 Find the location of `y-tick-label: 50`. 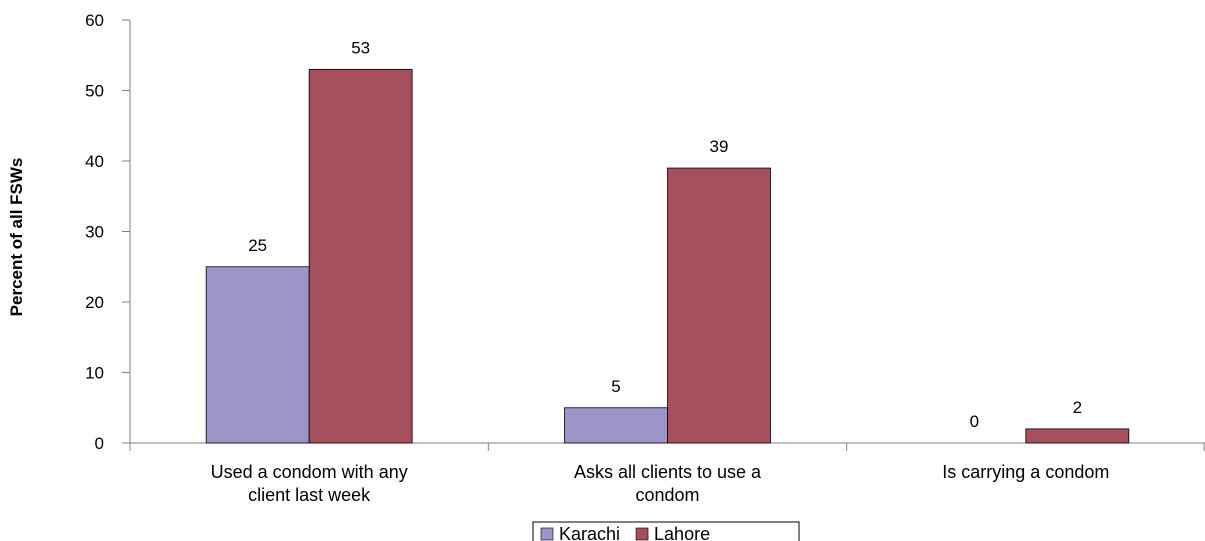

y-tick-label: 50 is located at coordinates (94, 91).